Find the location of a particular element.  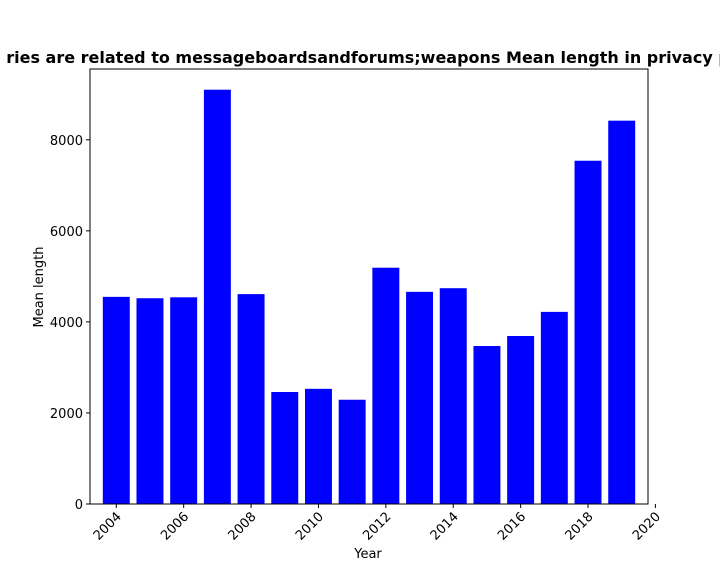

x-axis: 2004 2006 2008 2010 2012 2014 2016 2018 2020 is located at coordinates (377, 524).